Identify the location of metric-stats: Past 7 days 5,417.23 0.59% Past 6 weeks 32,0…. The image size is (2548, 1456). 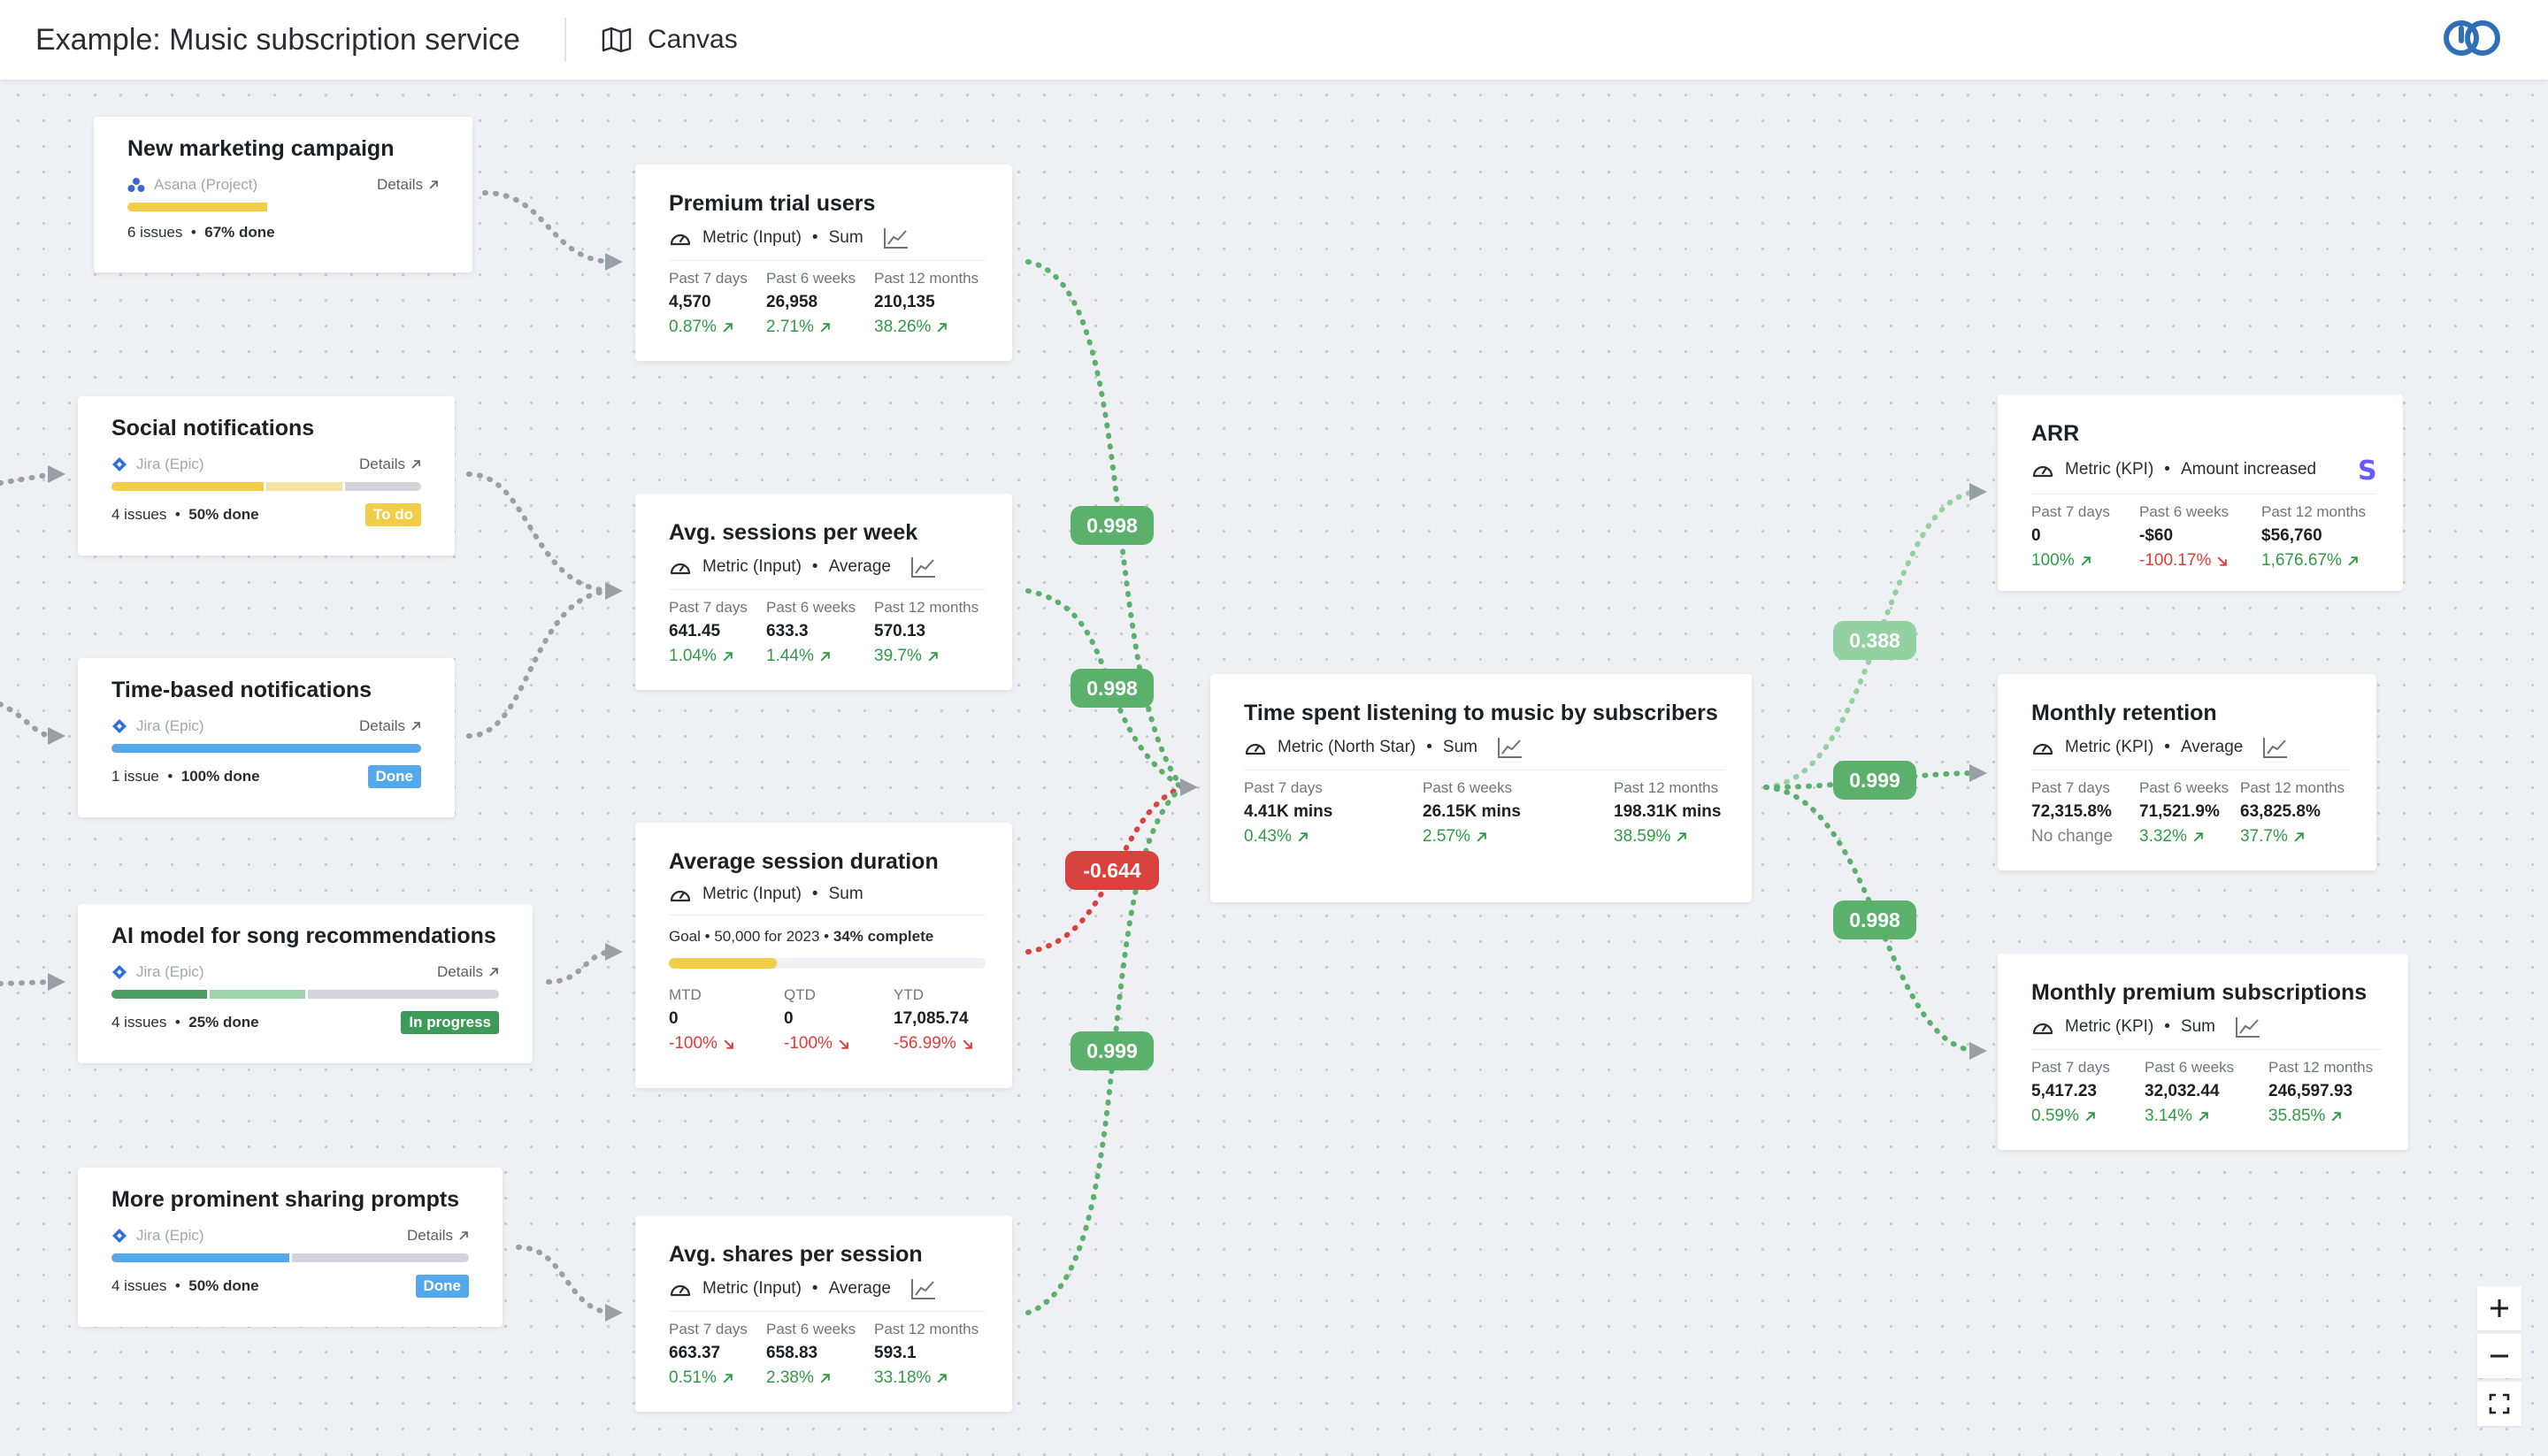
(2206, 1092).